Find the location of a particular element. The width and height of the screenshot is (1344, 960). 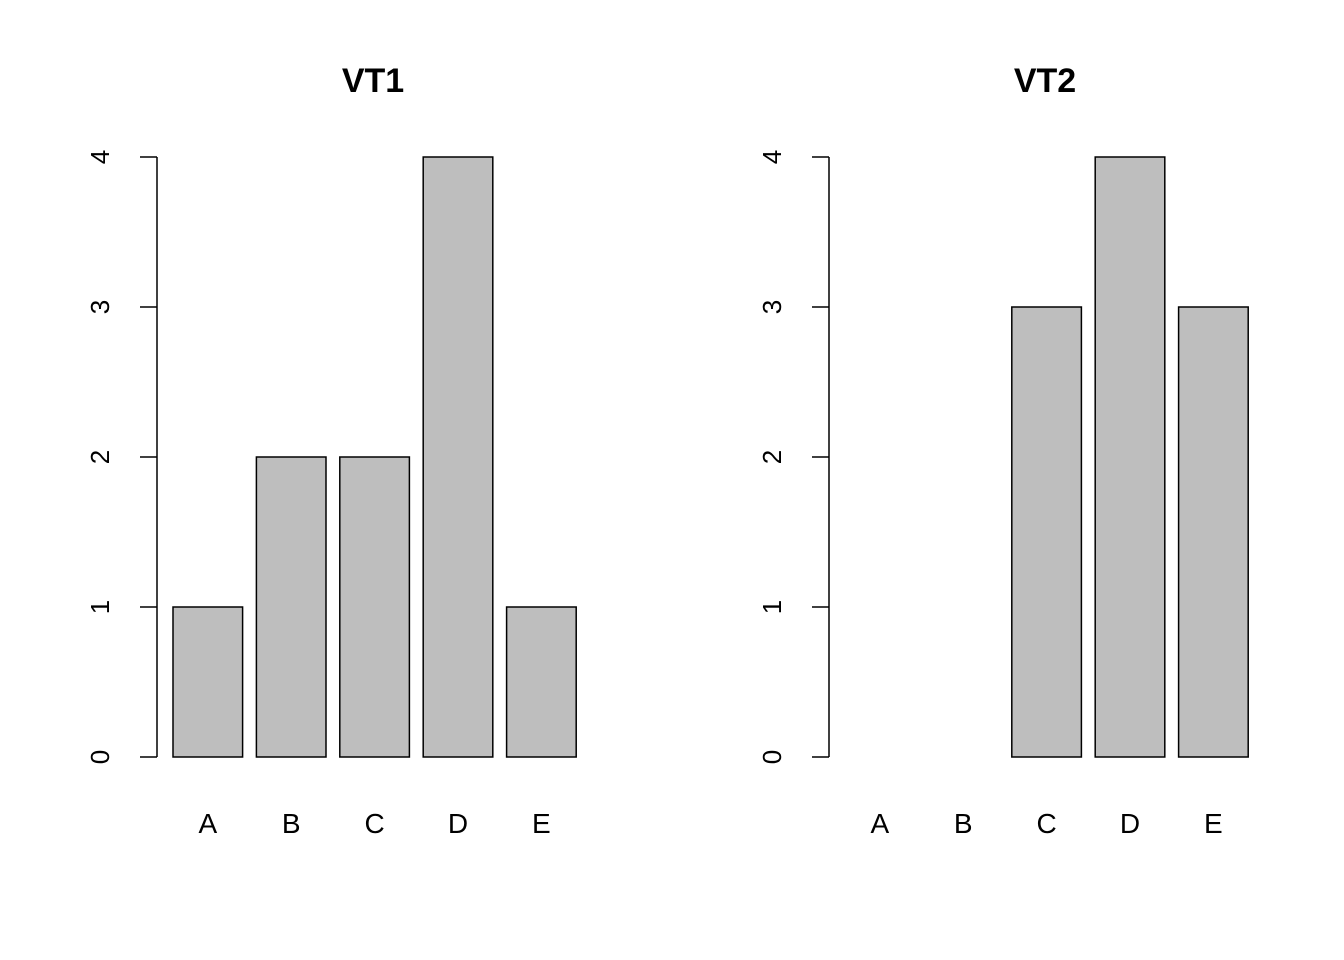

bar-B is located at coordinates (291, 607).